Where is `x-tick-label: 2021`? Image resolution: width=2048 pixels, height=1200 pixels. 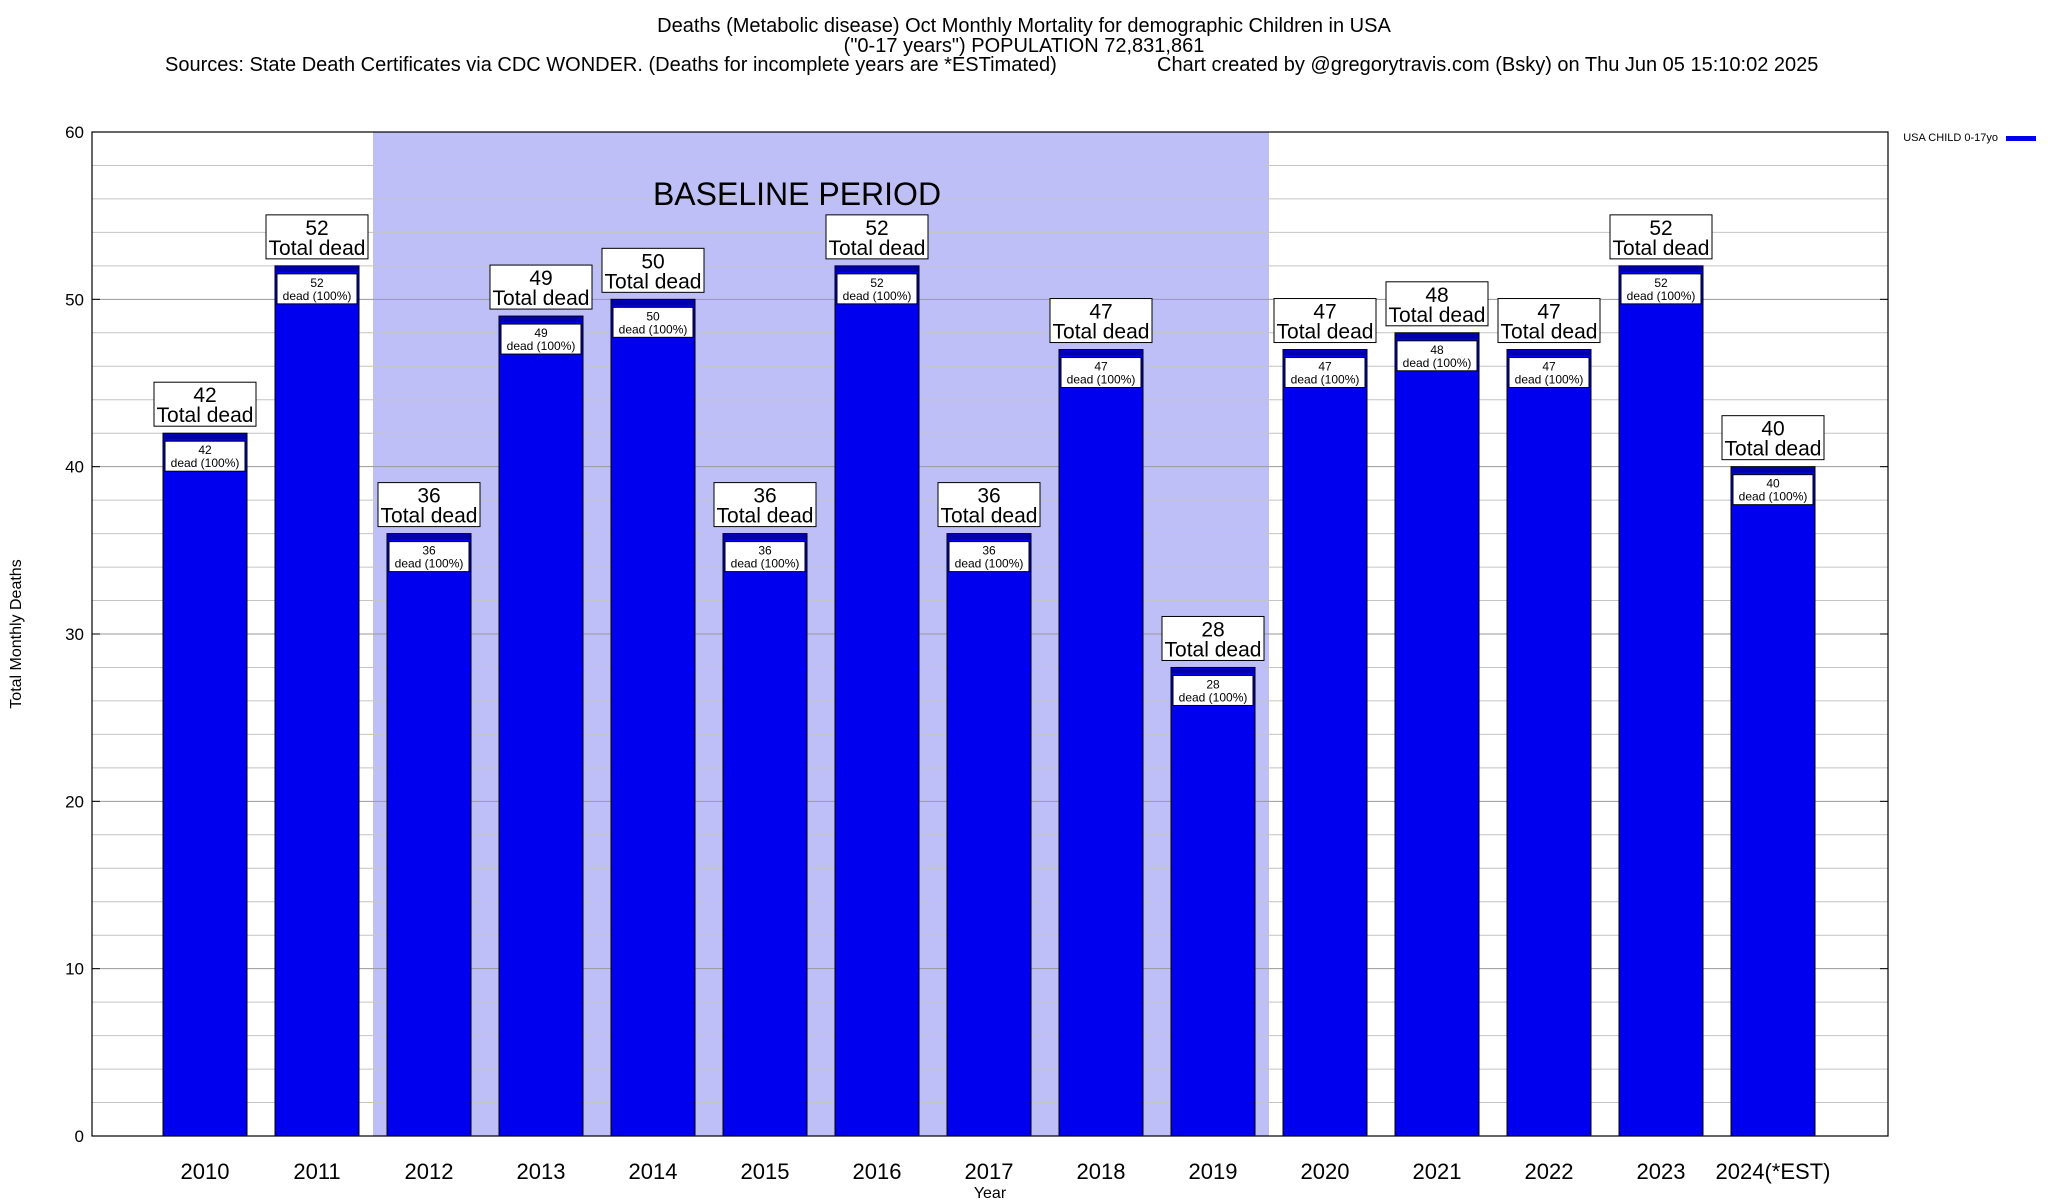
x-tick-label: 2021 is located at coordinates (1437, 1171).